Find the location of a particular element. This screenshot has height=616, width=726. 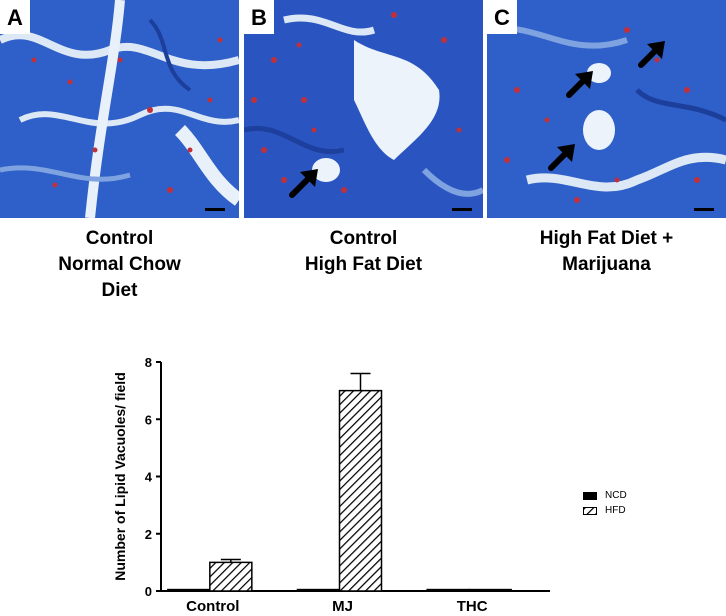

caption-b-line-2: High Fat Diet is located at coordinates (363, 264).